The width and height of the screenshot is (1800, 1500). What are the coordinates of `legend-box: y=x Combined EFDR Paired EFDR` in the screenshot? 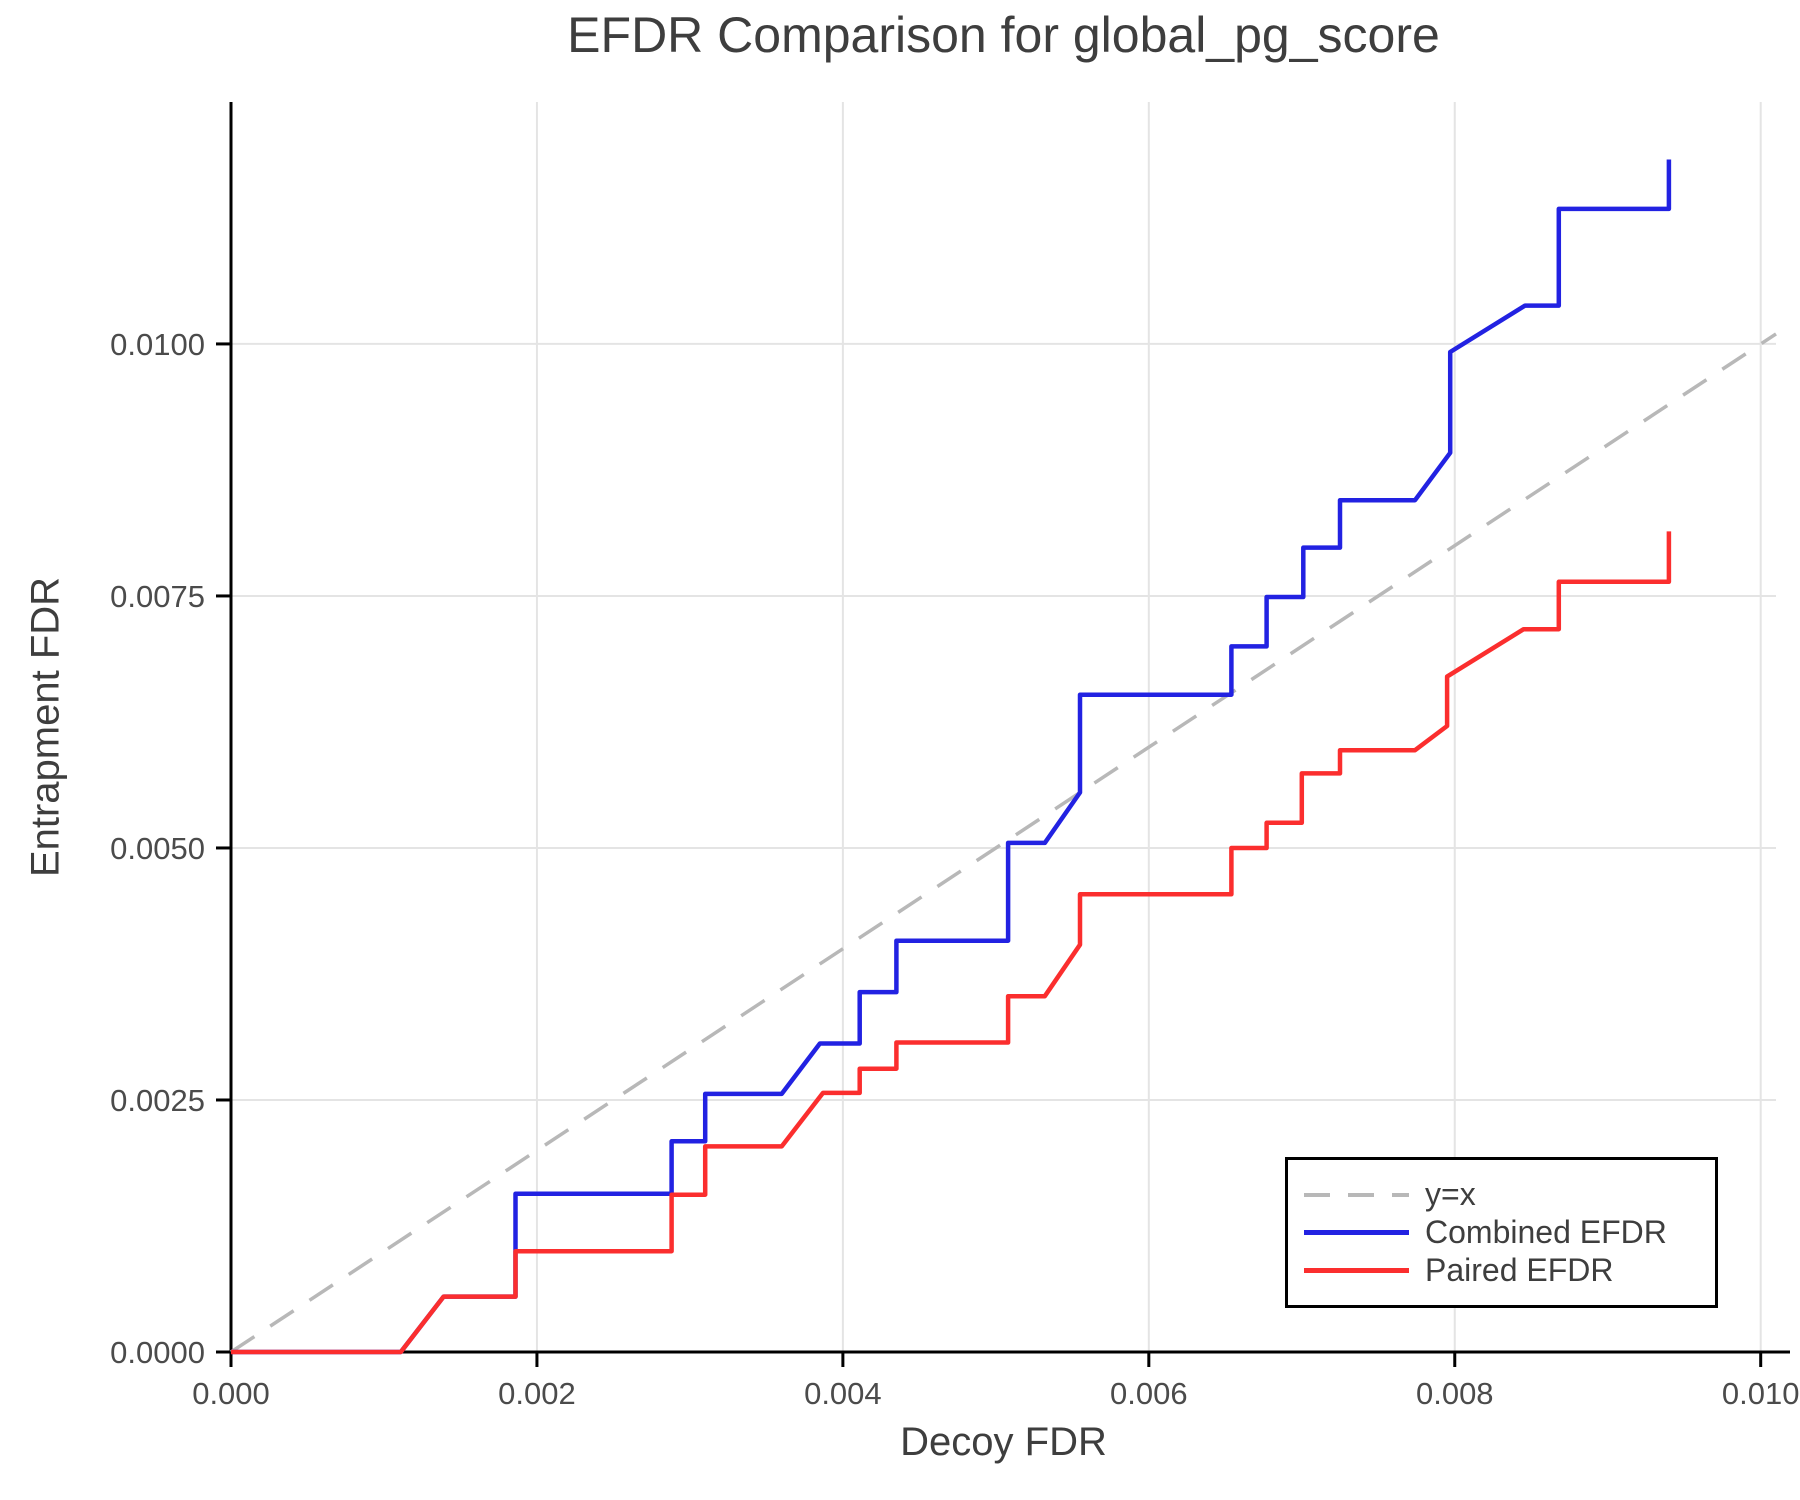 It's located at (1501, 1232).